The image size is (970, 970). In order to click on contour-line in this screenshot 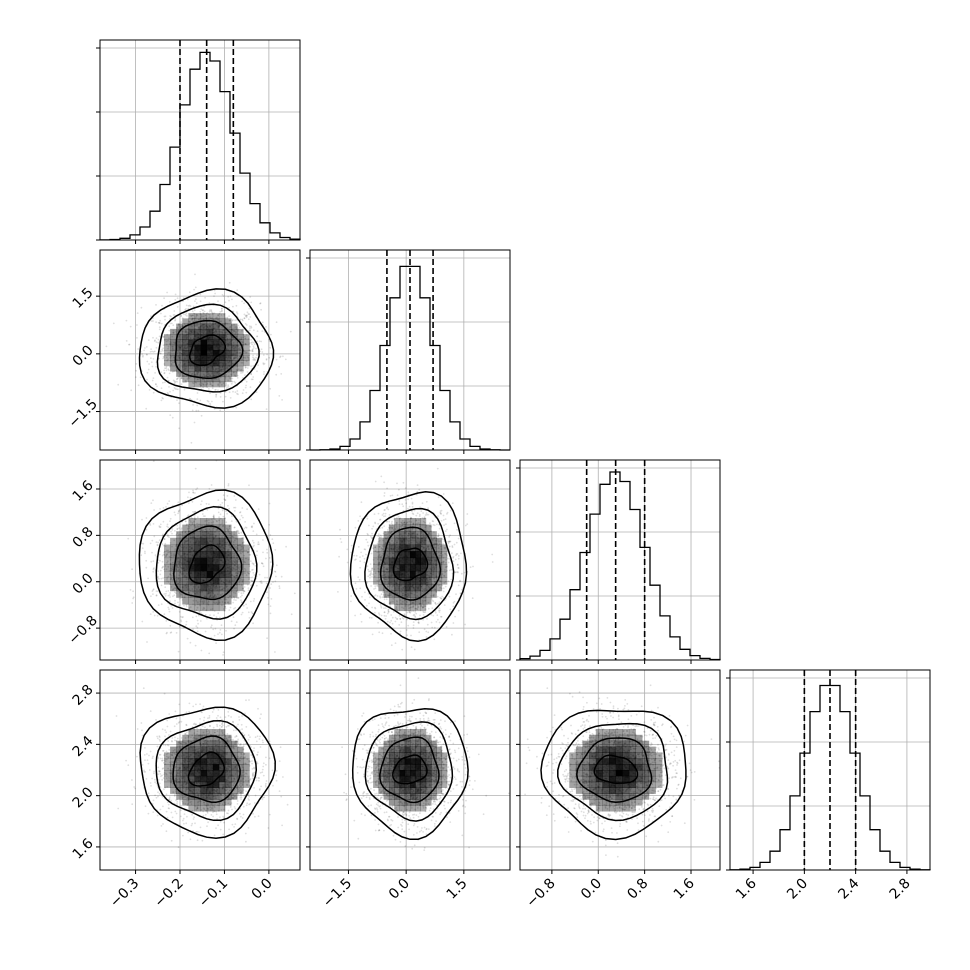, I will do `click(208, 348)`.